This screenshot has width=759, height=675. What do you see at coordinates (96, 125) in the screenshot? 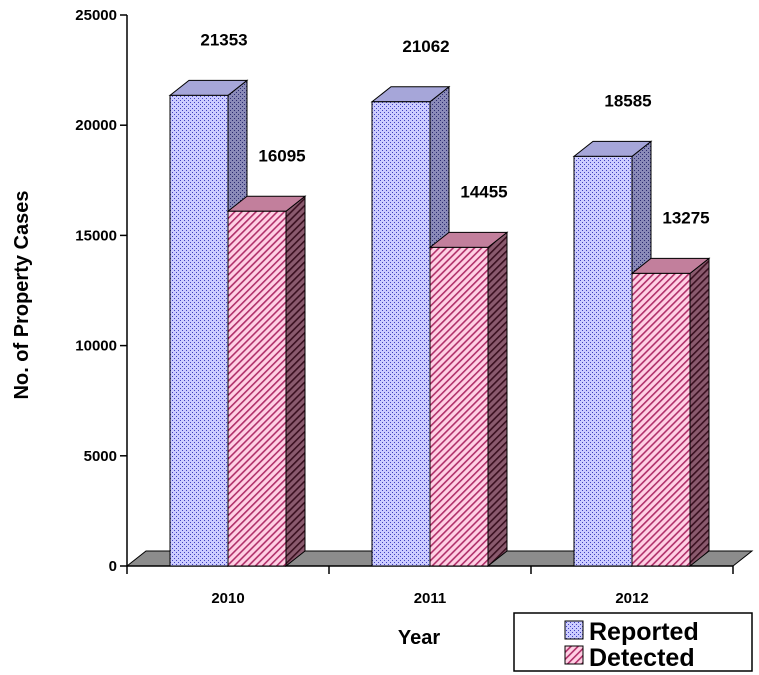
I see `y-tick-label: 20000` at bounding box center [96, 125].